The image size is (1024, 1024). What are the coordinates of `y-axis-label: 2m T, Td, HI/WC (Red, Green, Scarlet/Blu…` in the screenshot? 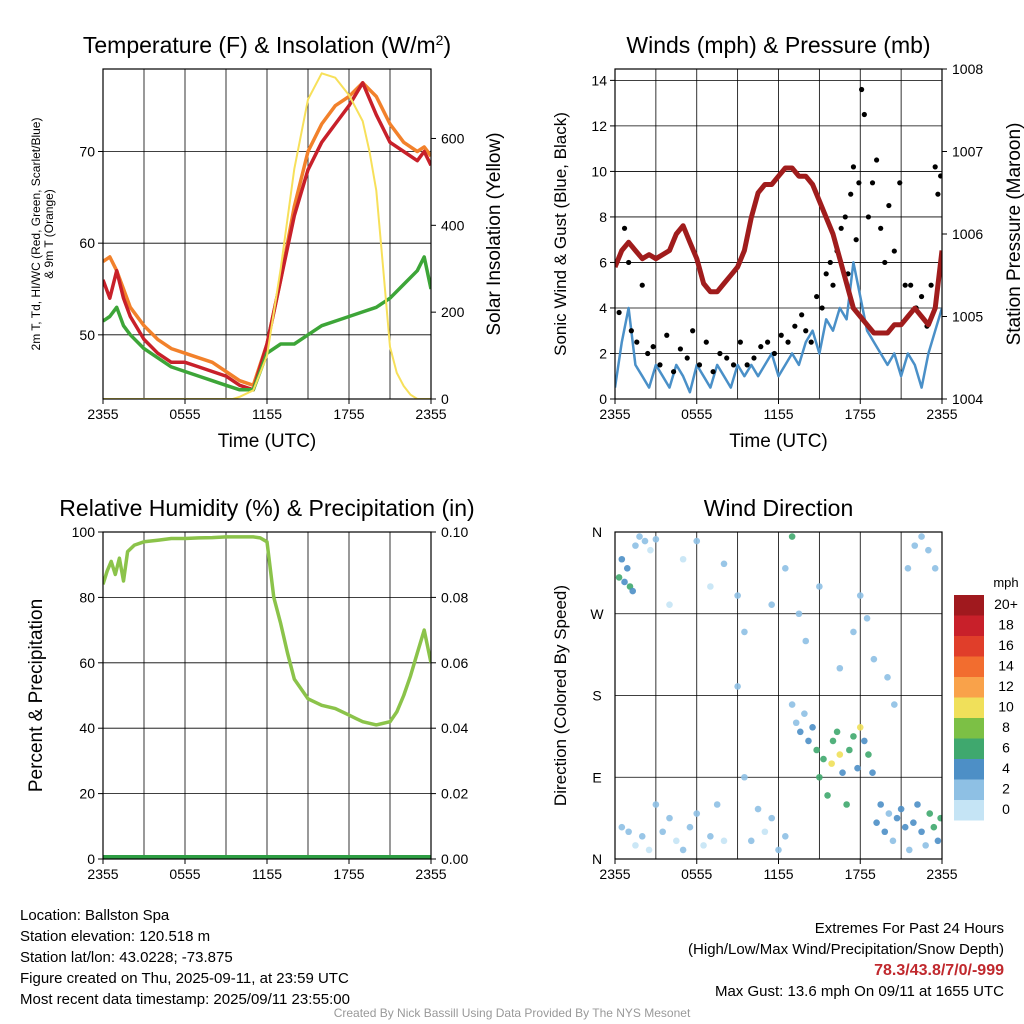 It's located at (42, 234).